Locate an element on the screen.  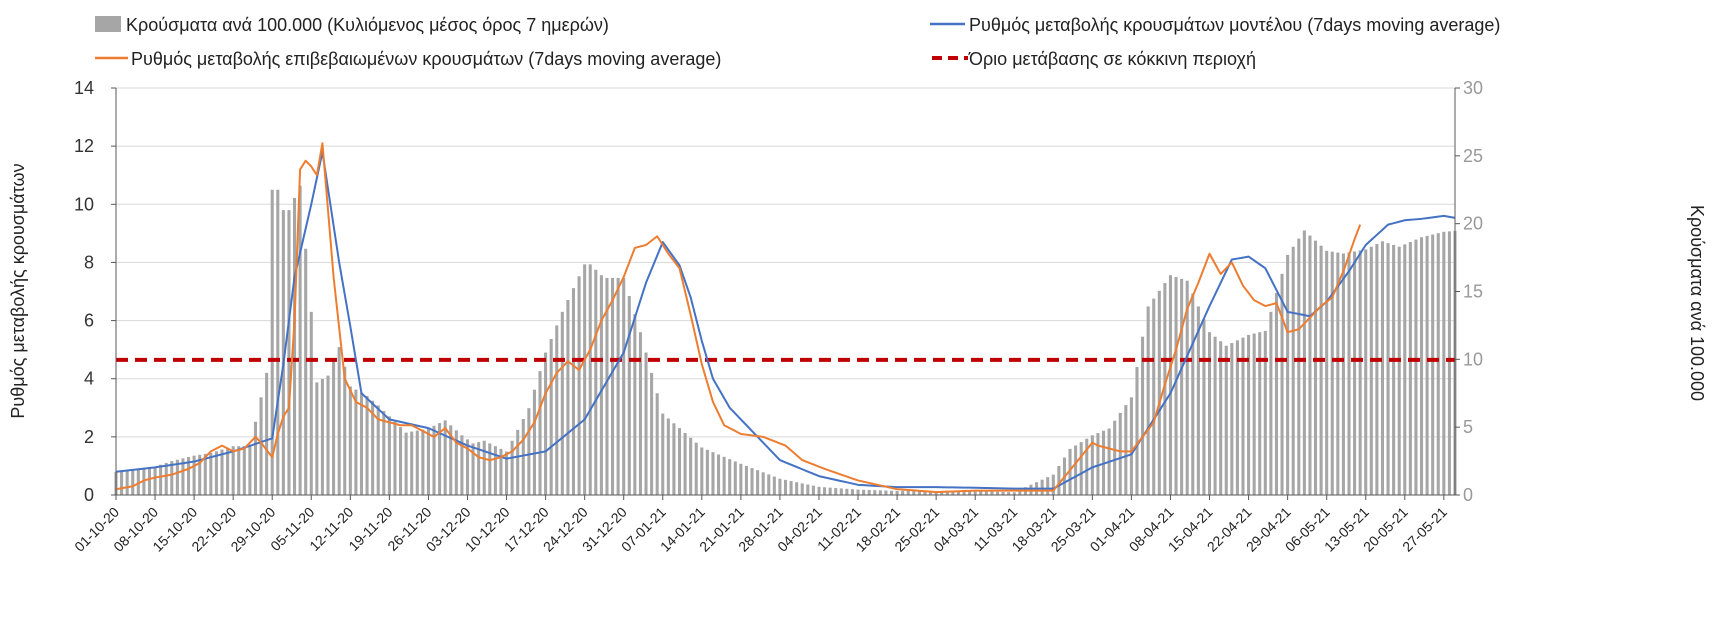
right-tick-label: 25 is located at coordinates (1473, 156).